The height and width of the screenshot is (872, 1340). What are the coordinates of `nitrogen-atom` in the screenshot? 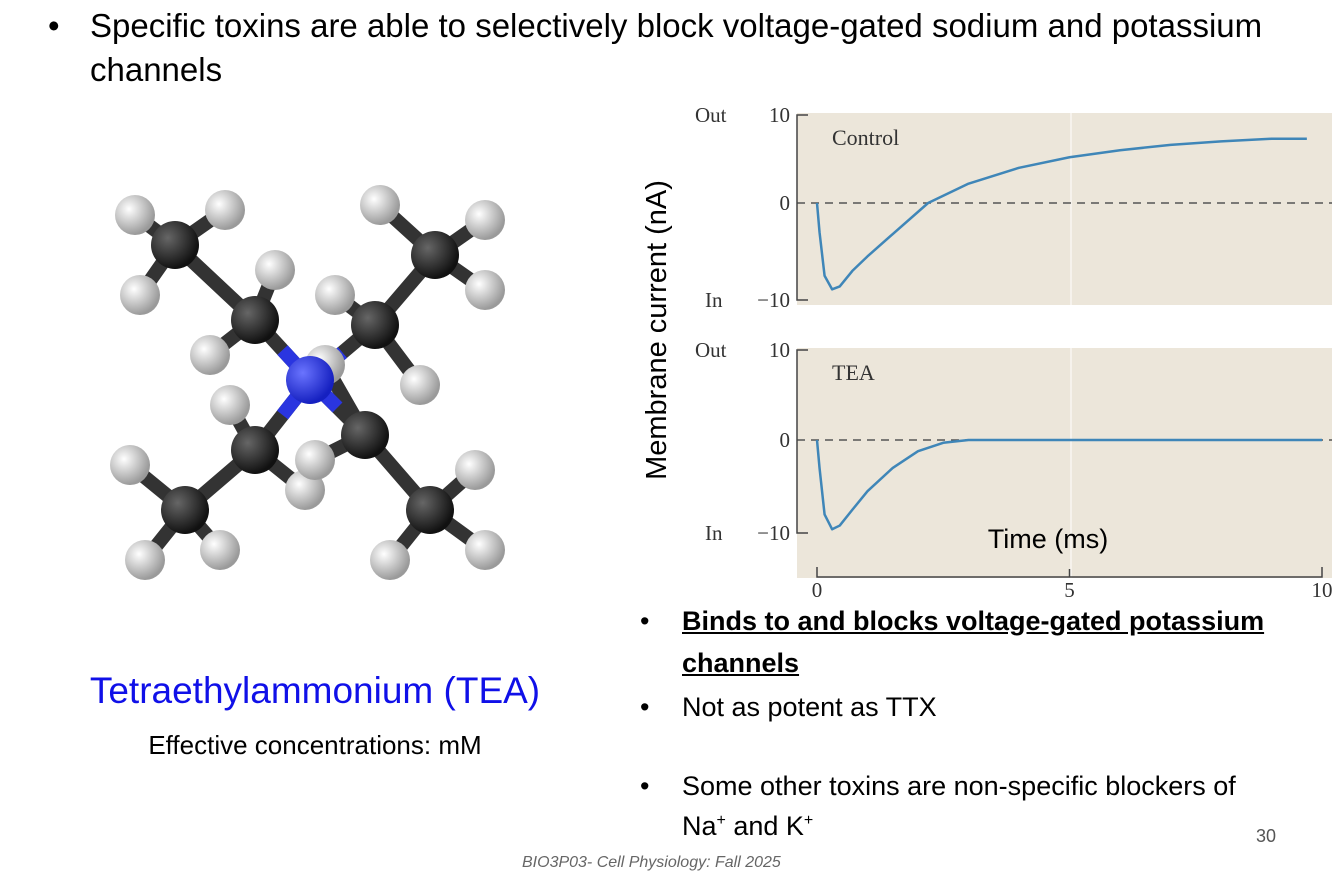 It's located at (310, 380).